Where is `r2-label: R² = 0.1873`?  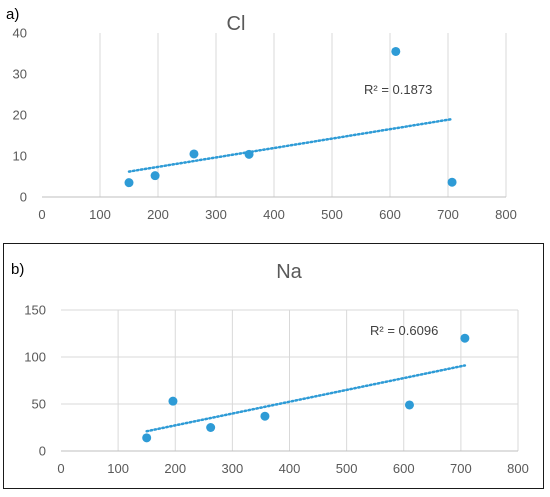
r2-label: R² = 0.1873 is located at coordinates (398, 89).